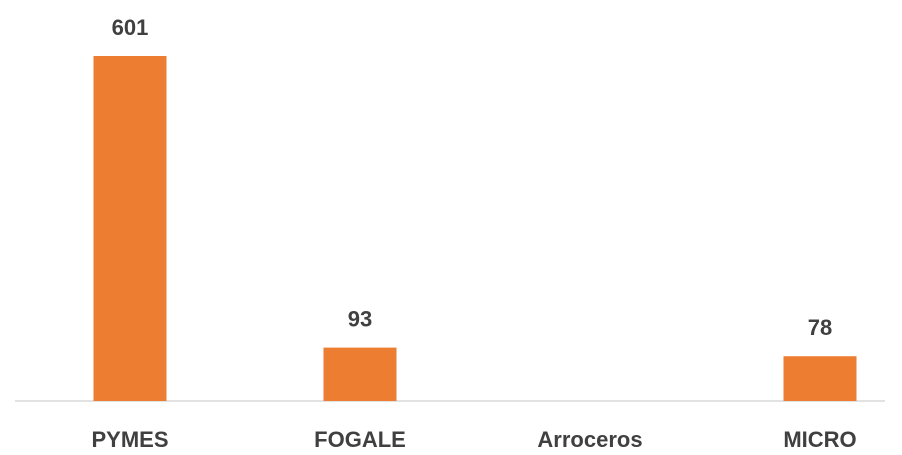 This screenshot has height=455, width=902. I want to click on x-tick-label: Arroceros, so click(589, 439).